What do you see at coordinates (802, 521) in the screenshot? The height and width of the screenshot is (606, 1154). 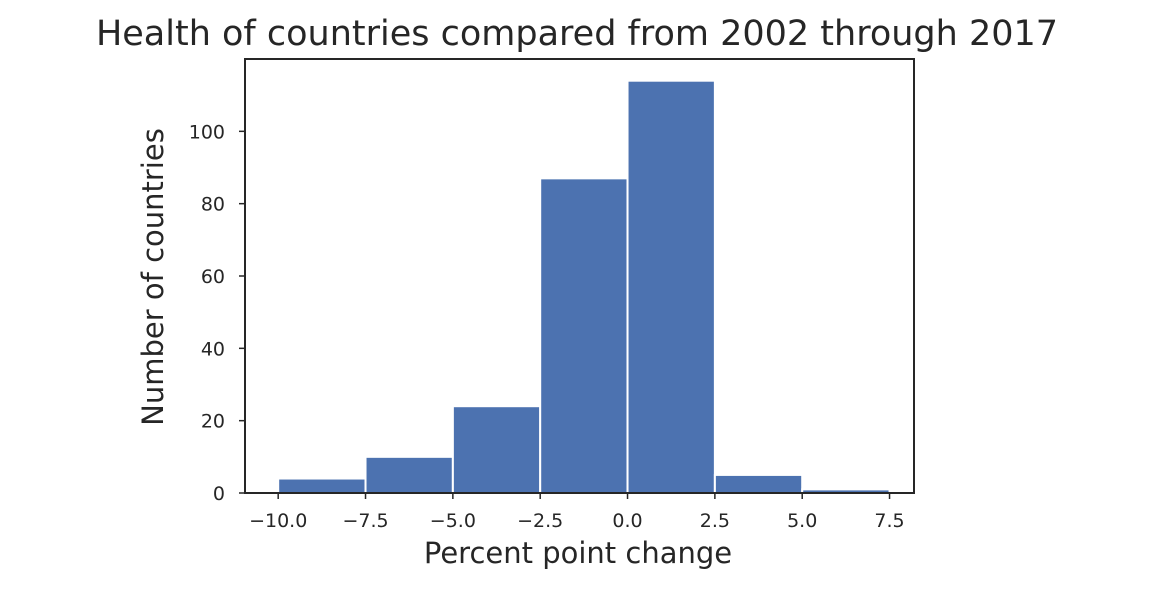 I see `x-tick-label: 5.0` at bounding box center [802, 521].